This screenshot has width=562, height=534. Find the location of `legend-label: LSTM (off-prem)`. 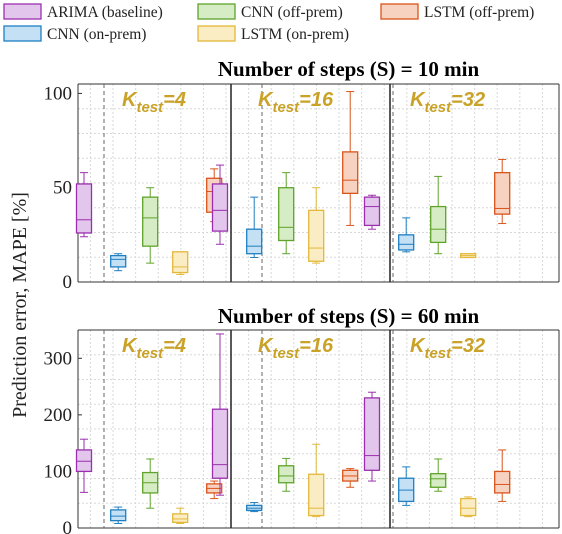

legend-label: LSTM (off-prem) is located at coordinates (479, 12).